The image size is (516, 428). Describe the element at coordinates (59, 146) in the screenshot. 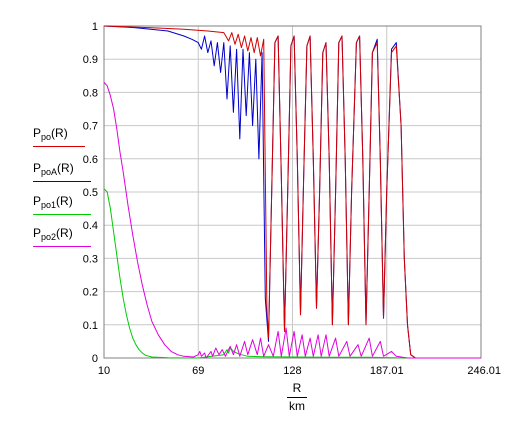

I see `legend-line-ppo` at that location.